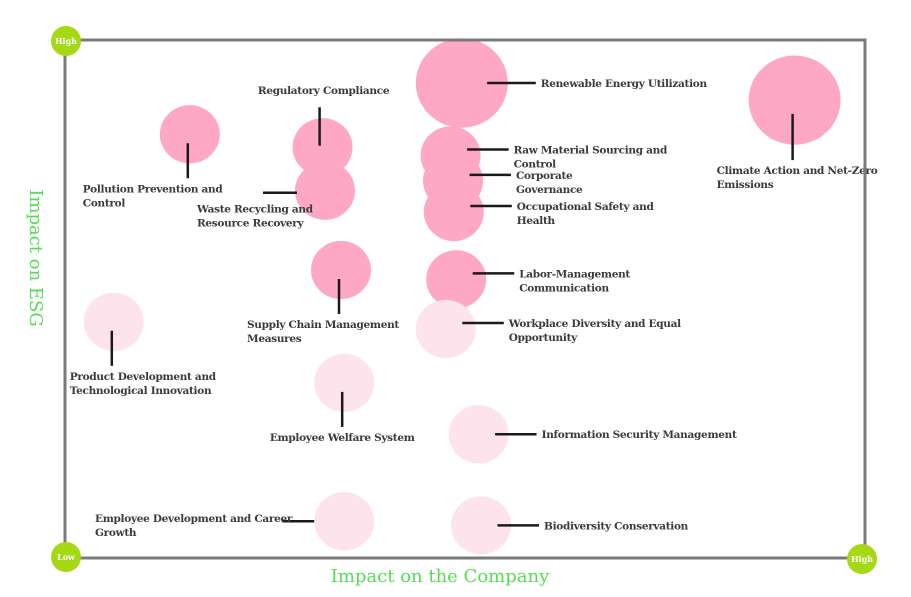 This screenshot has width=911, height=597. Describe the element at coordinates (574, 274) in the screenshot. I see `label-line: Labor-Management` at that location.